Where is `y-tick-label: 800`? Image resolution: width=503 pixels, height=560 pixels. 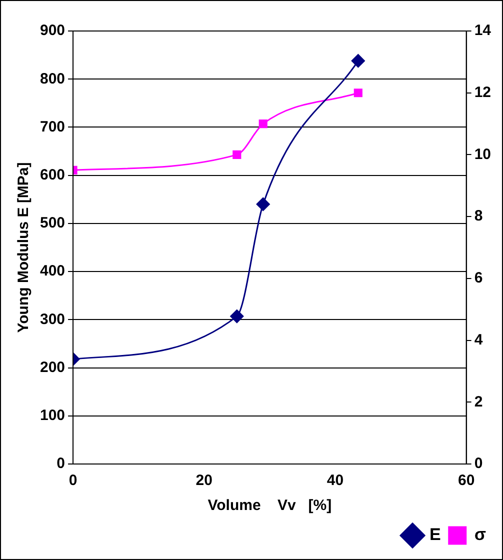 y-tick-label: 800 is located at coordinates (53, 79).